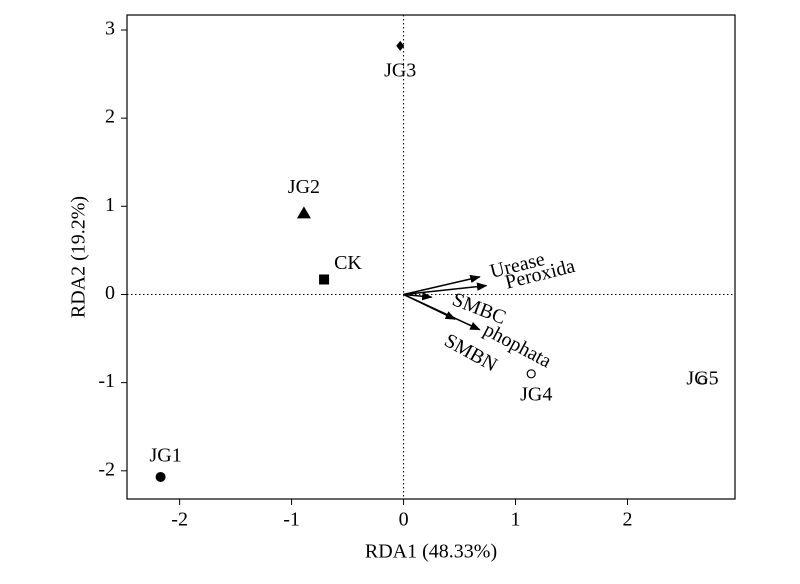  I want to click on sample-label: JG5, so click(702, 379).